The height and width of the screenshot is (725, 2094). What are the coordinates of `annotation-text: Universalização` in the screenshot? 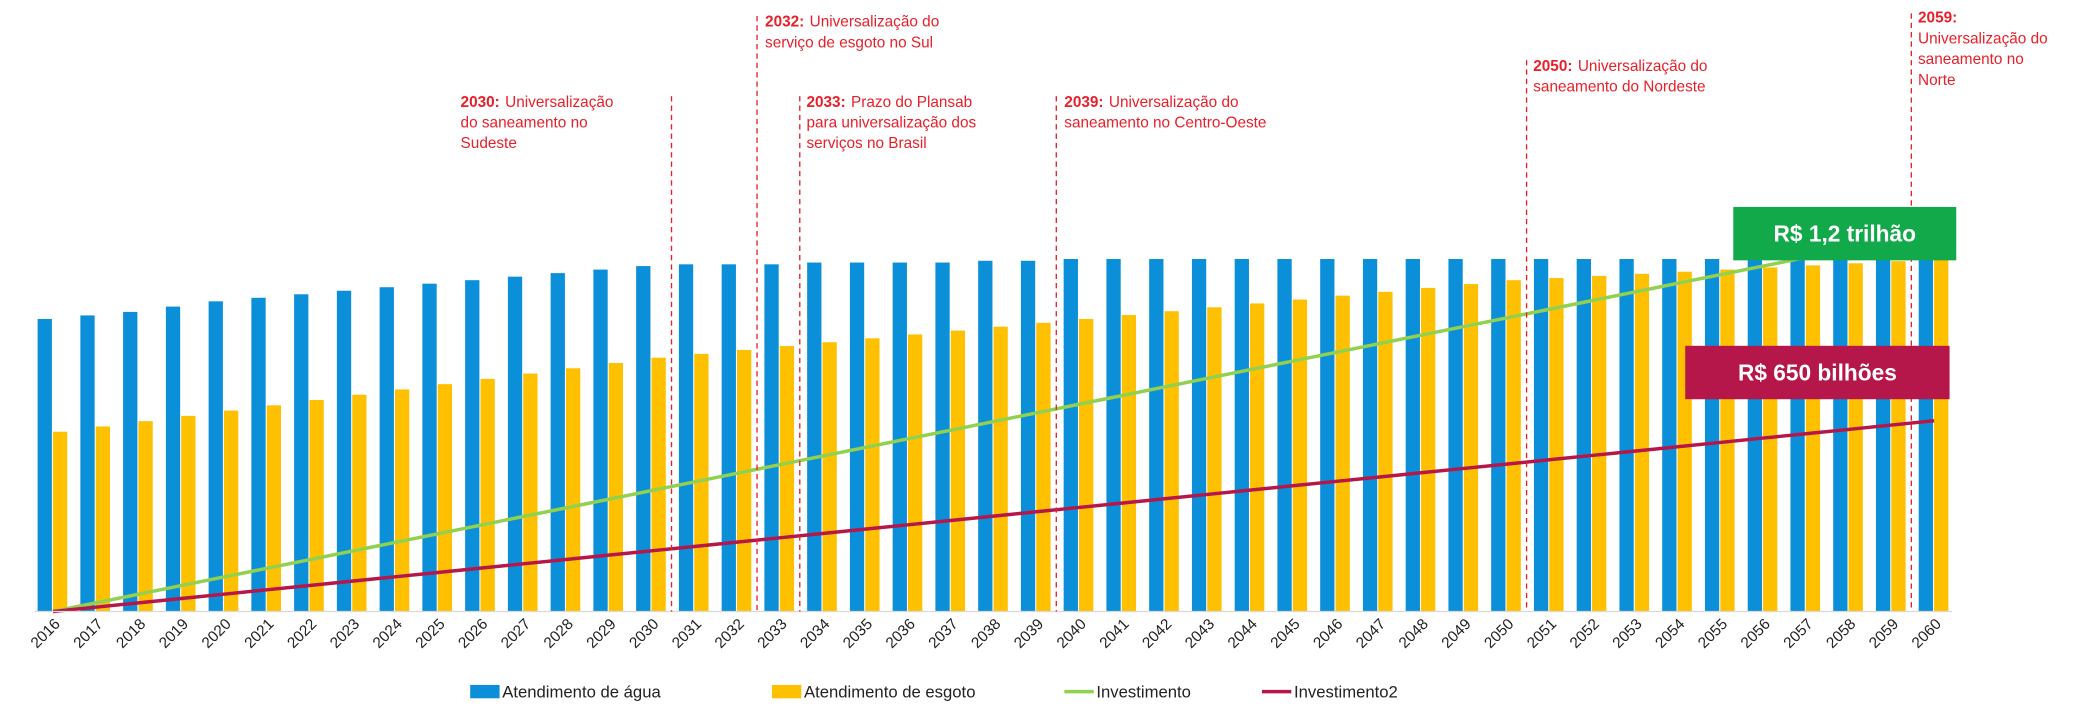 It's located at (559, 102).